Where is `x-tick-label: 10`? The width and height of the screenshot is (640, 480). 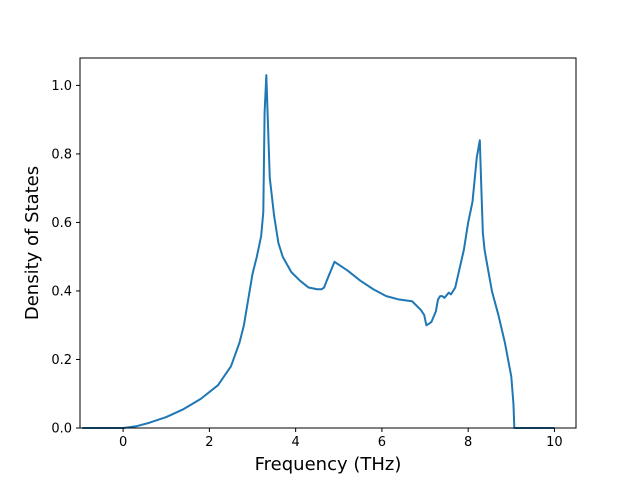
x-tick-label: 10 is located at coordinates (554, 442).